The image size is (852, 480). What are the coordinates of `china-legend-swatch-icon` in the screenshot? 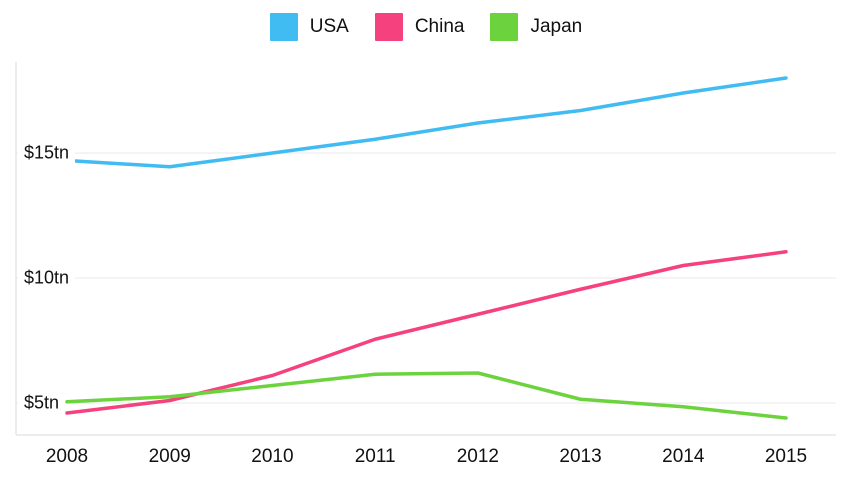 It's located at (388, 27).